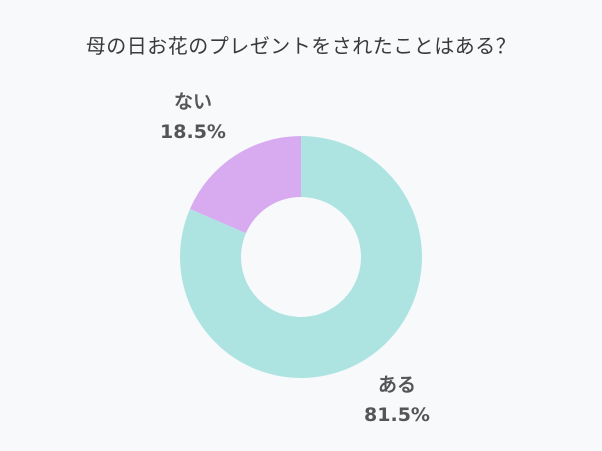 This screenshot has height=451, width=602. Describe the element at coordinates (193, 132) in the screenshot. I see `slice-value-nai: 18.5%` at that location.